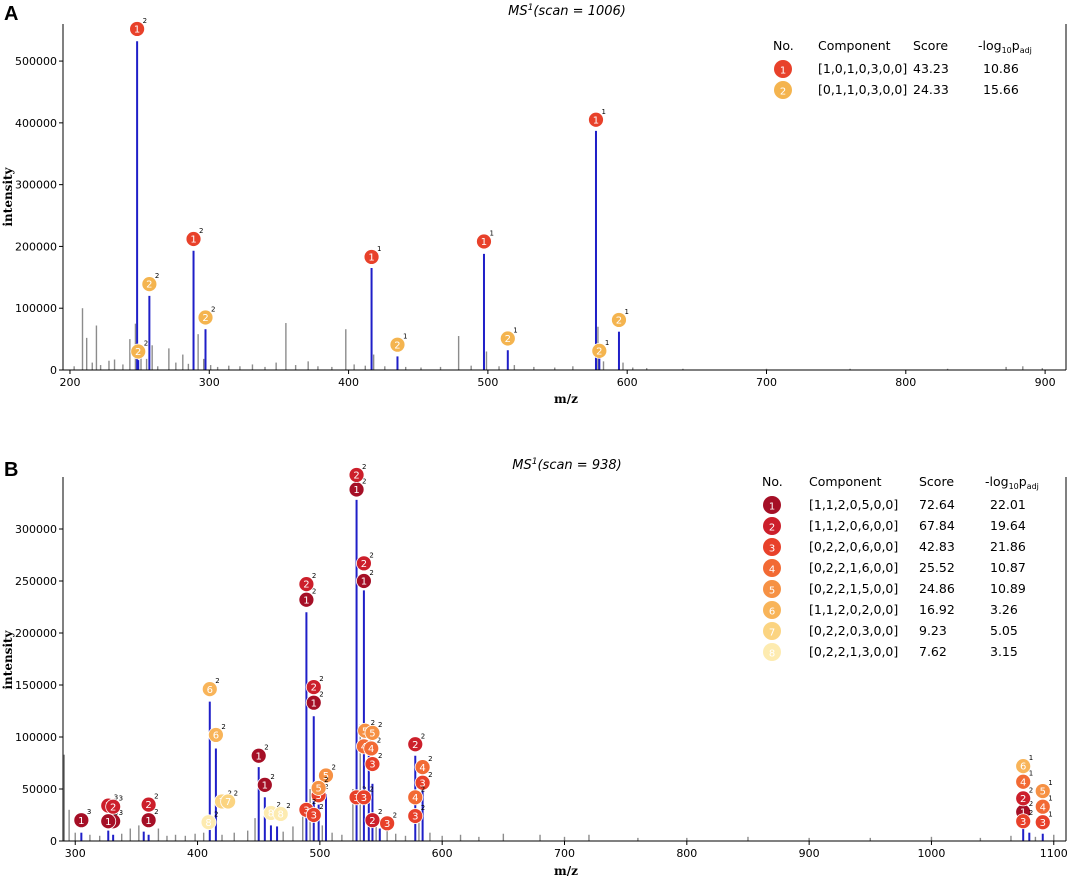 Image resolution: width=1072 pixels, height=880 pixels. Describe the element at coordinates (853, 525) in the screenshot. I see `legend-component: [1,1,2,0,6,0,0]` at that location.